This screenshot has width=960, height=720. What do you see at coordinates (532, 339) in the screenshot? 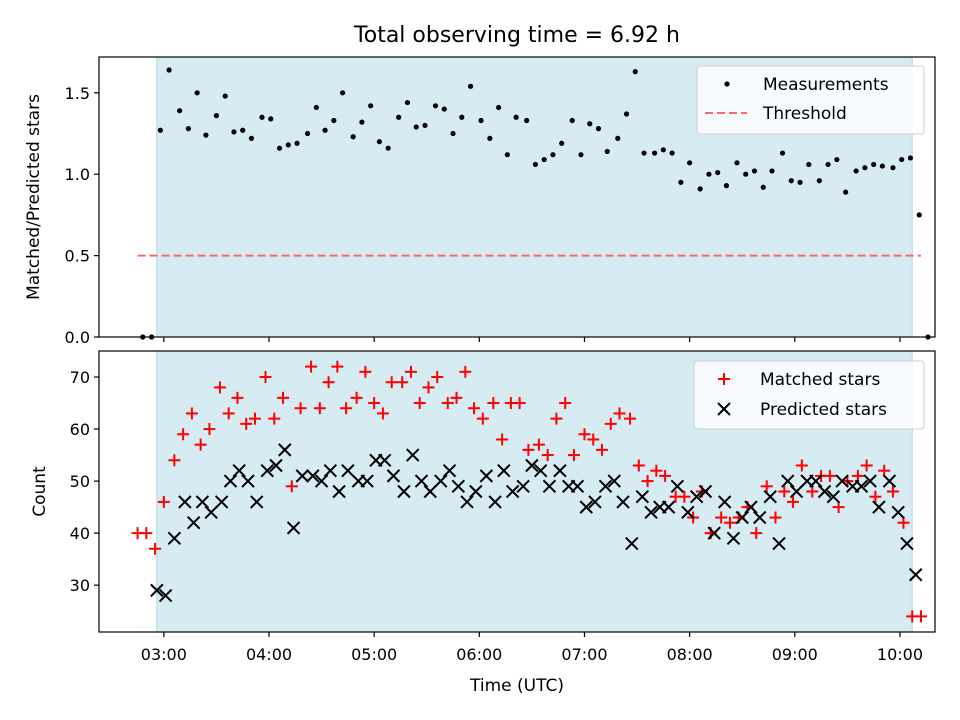
I see `top-x-ticks` at bounding box center [532, 339].